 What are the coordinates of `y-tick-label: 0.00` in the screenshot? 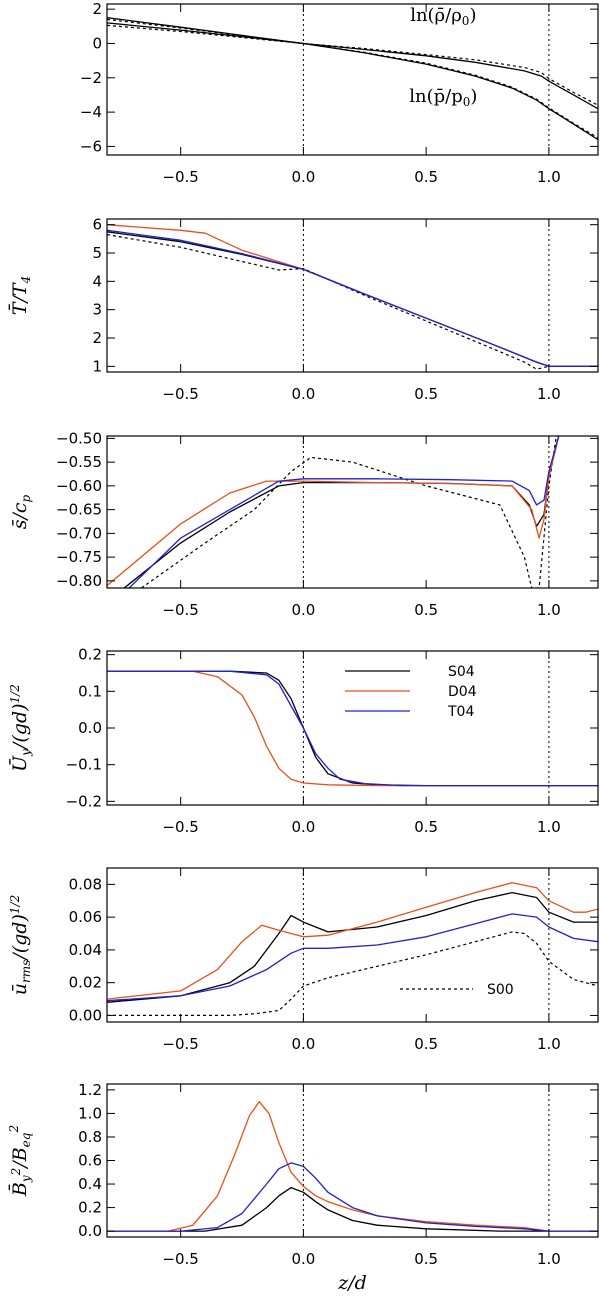 It's located at (85, 1015).